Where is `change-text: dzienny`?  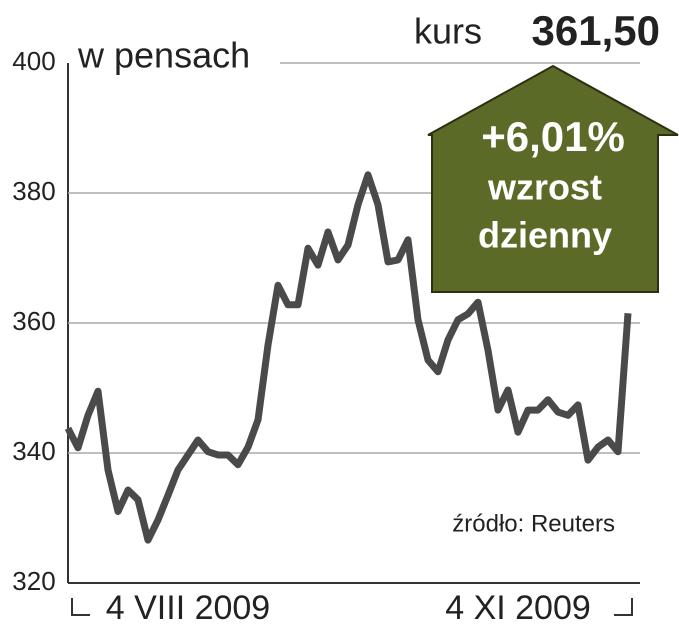
change-text: dzienny is located at coordinates (545, 235).